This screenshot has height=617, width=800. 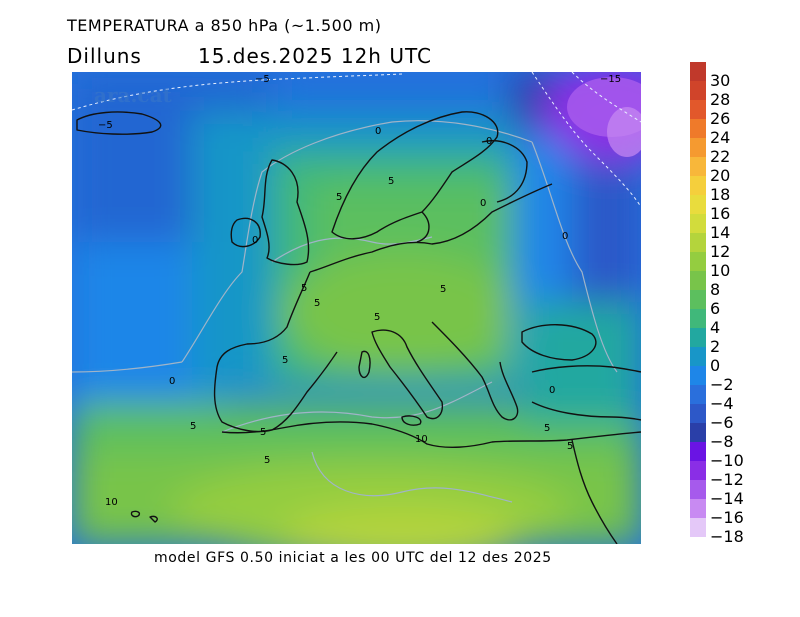 What do you see at coordinates (720, 232) in the screenshot?
I see `legend-label: 14` at bounding box center [720, 232].